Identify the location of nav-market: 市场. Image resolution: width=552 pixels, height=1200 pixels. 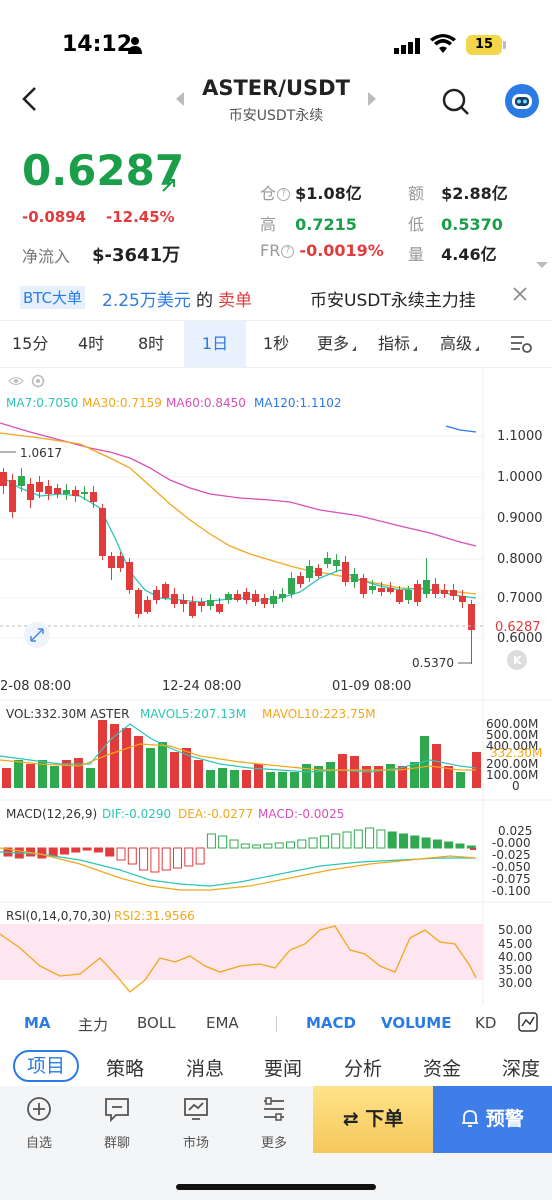
(196, 1123).